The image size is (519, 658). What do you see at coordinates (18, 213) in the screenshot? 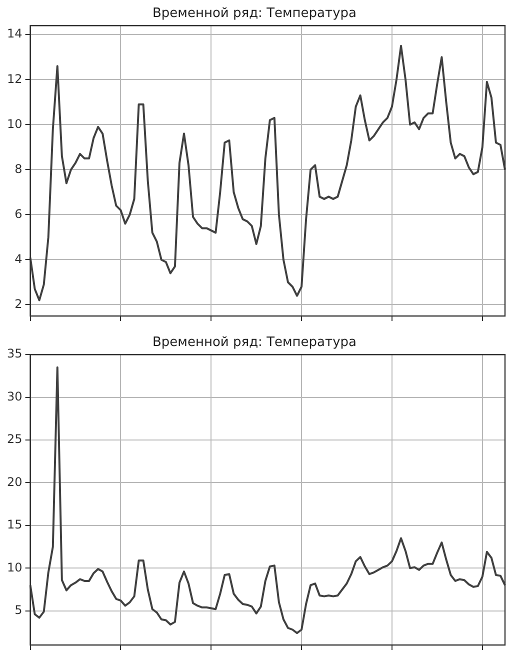
I see `y-tick-label: 6` at bounding box center [18, 213].